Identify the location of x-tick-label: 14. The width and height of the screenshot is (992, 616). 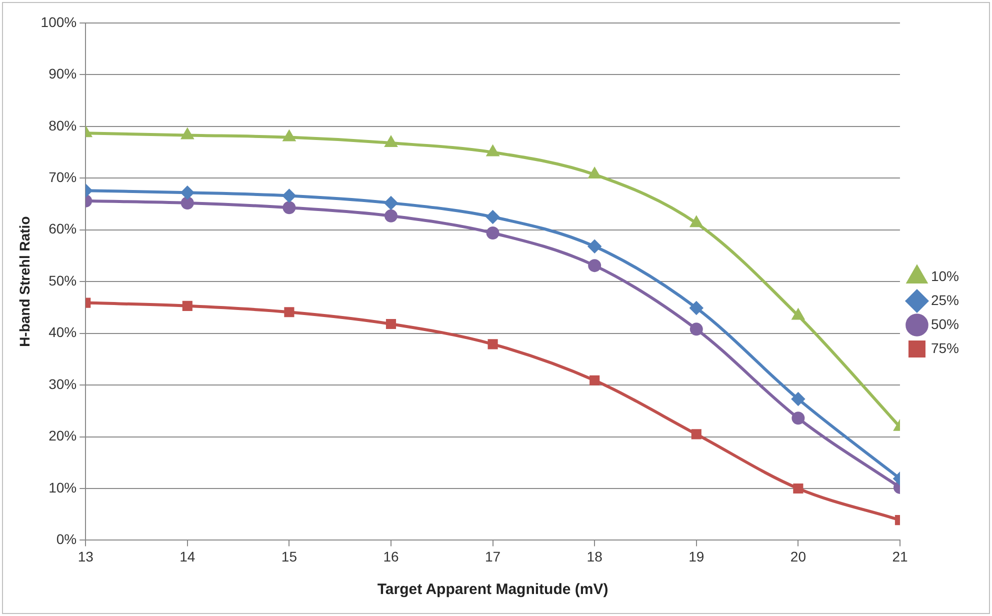
(188, 556).